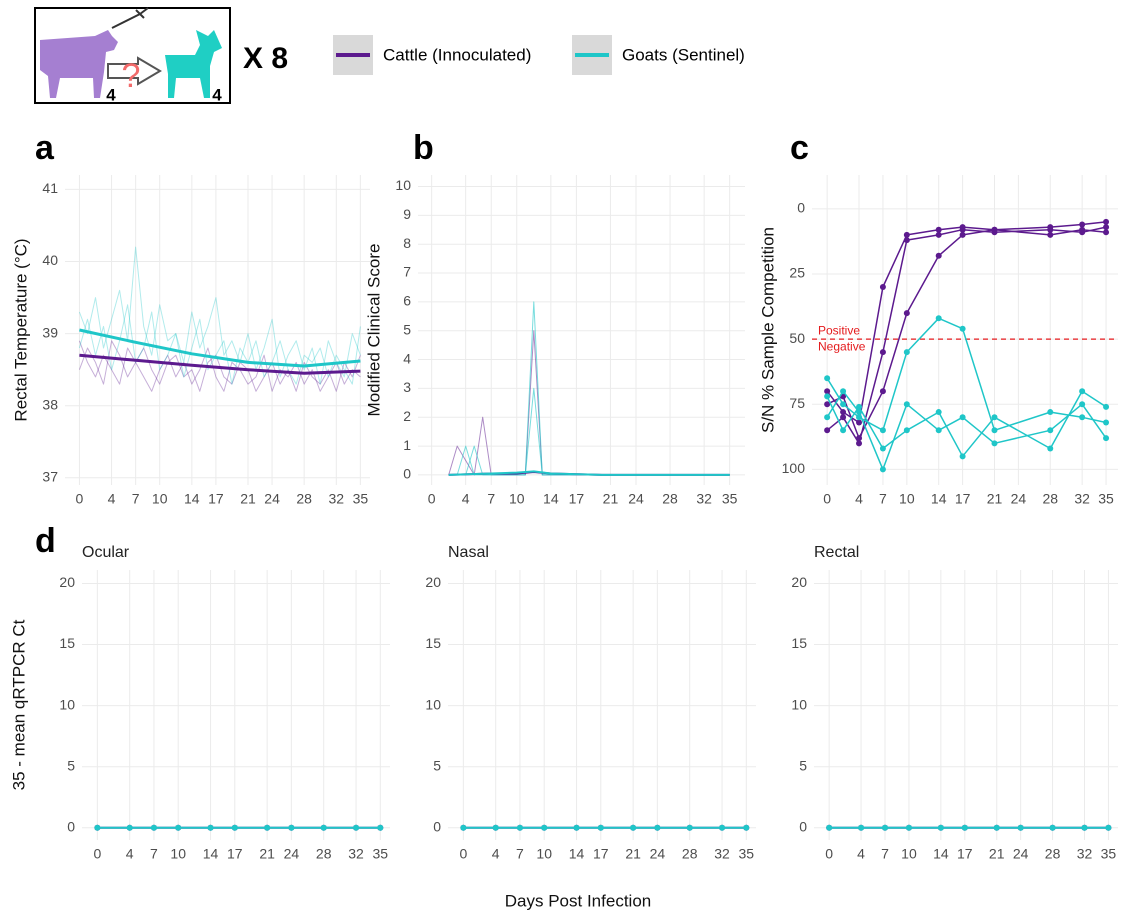 The height and width of the screenshot is (914, 1121). Describe the element at coordinates (794, 468) in the screenshot. I see `y-tick-label: 100` at that location.